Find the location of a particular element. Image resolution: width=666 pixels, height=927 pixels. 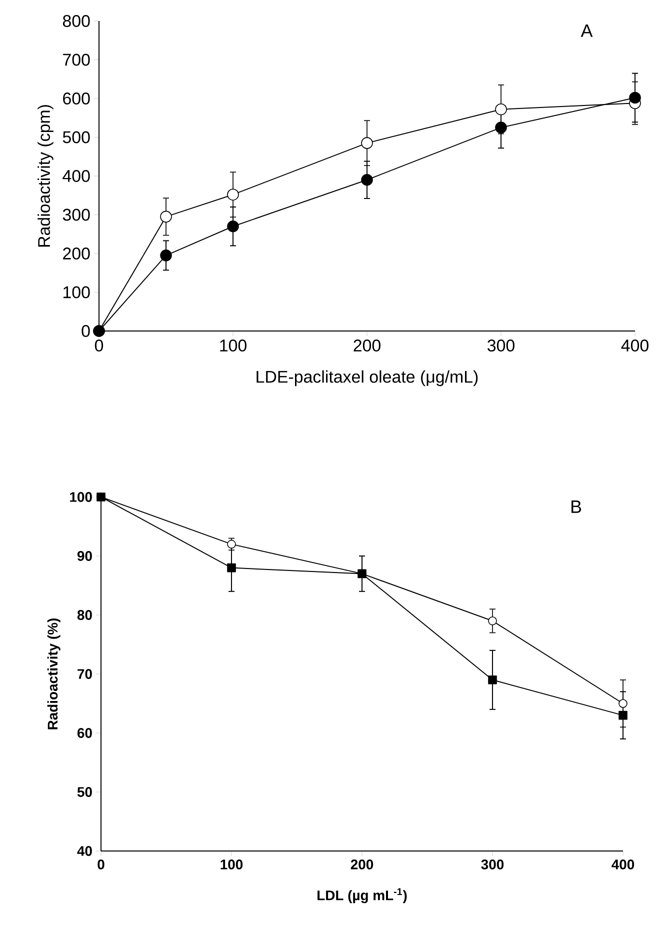

y-tick-label: 70 is located at coordinates (85, 674).